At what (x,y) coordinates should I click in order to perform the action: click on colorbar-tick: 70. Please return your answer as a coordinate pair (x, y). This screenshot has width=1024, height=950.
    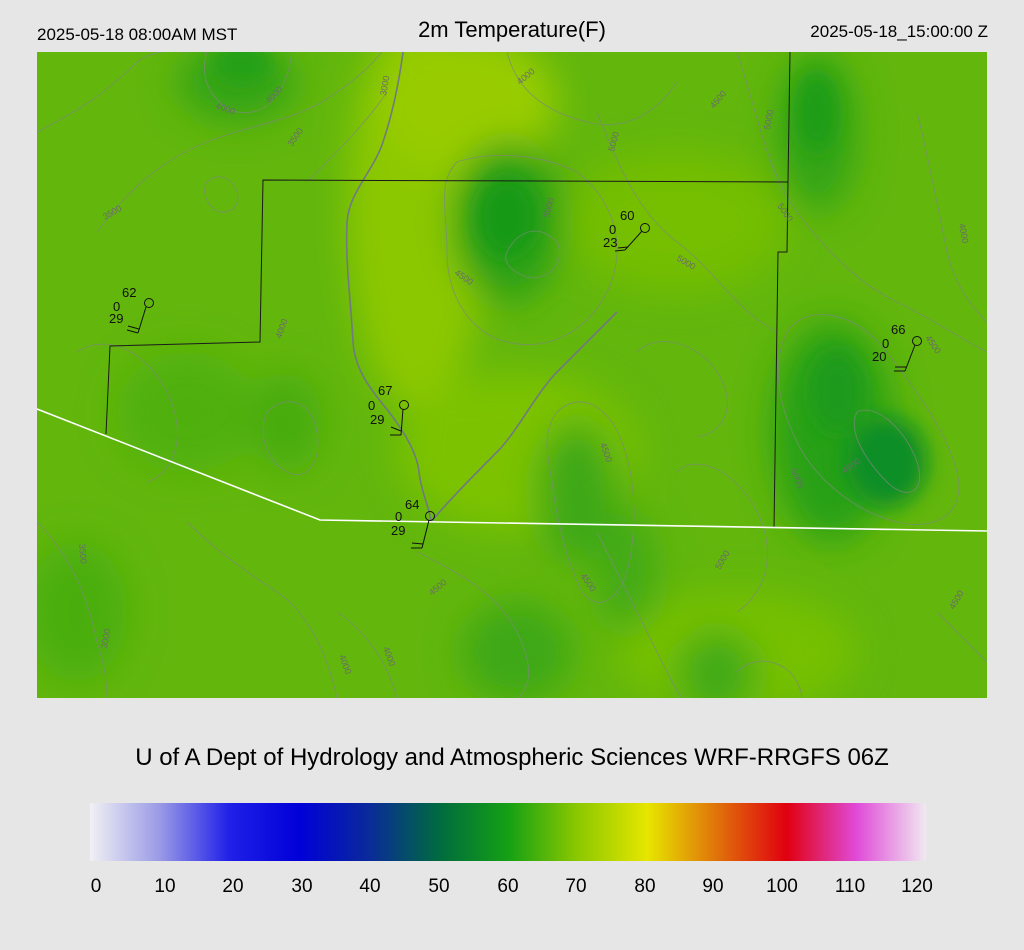
    Looking at the image, I should click on (576, 886).